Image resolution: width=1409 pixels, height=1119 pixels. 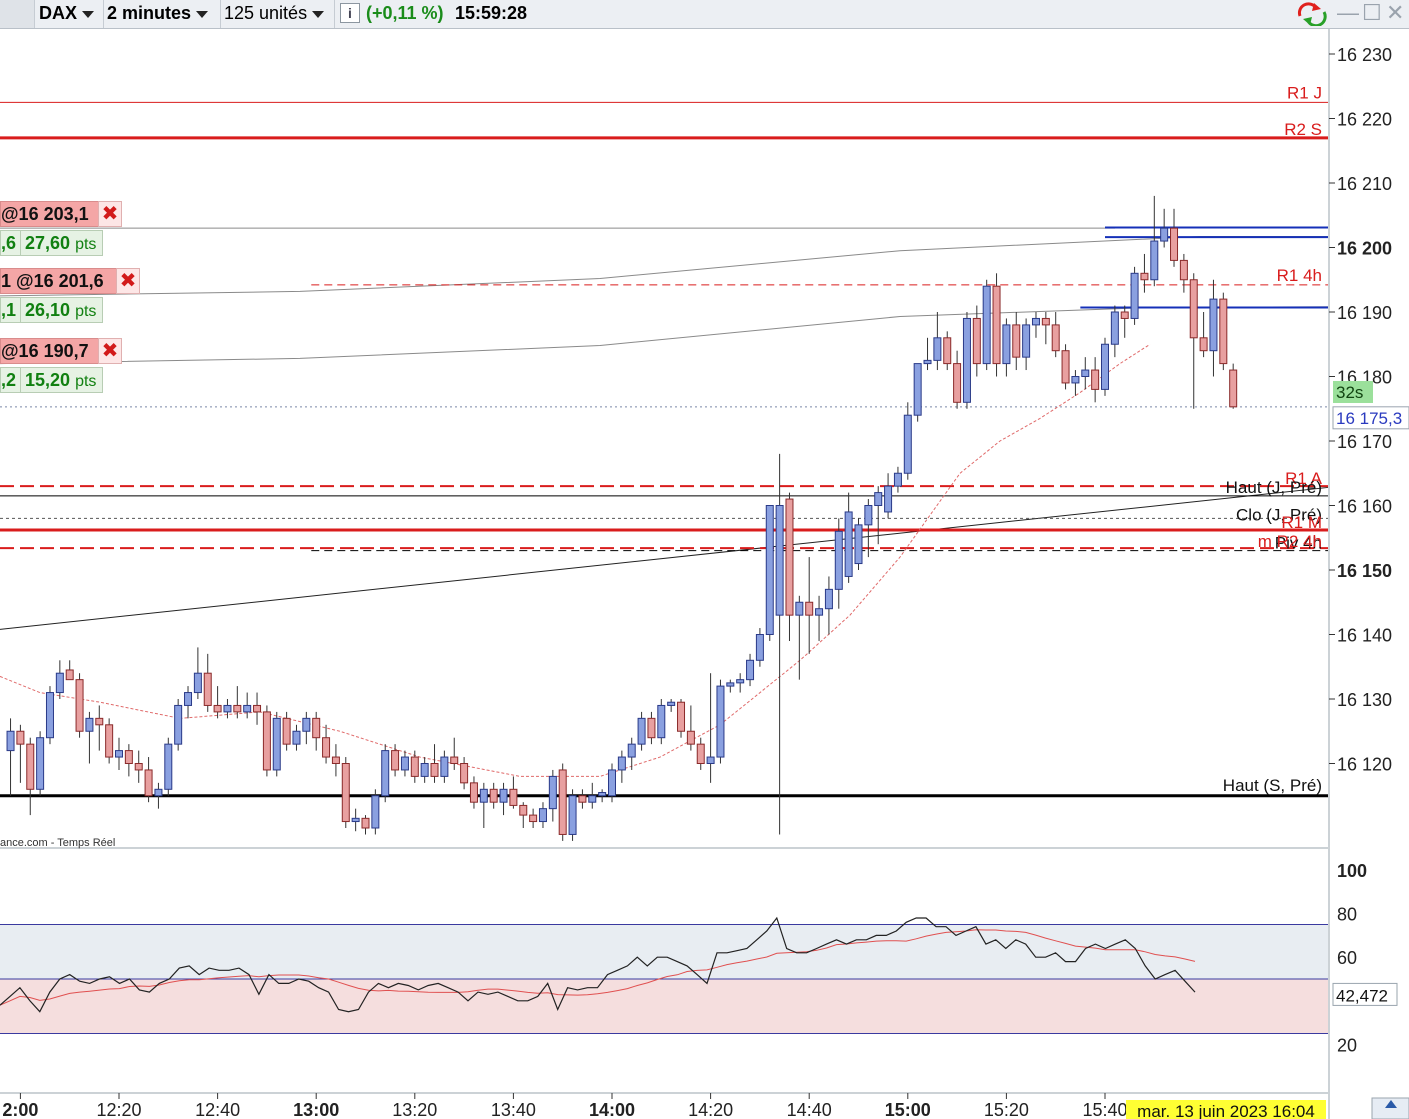 What do you see at coordinates (86, 381) in the screenshot?
I see `order-pts-unit: pts` at bounding box center [86, 381].